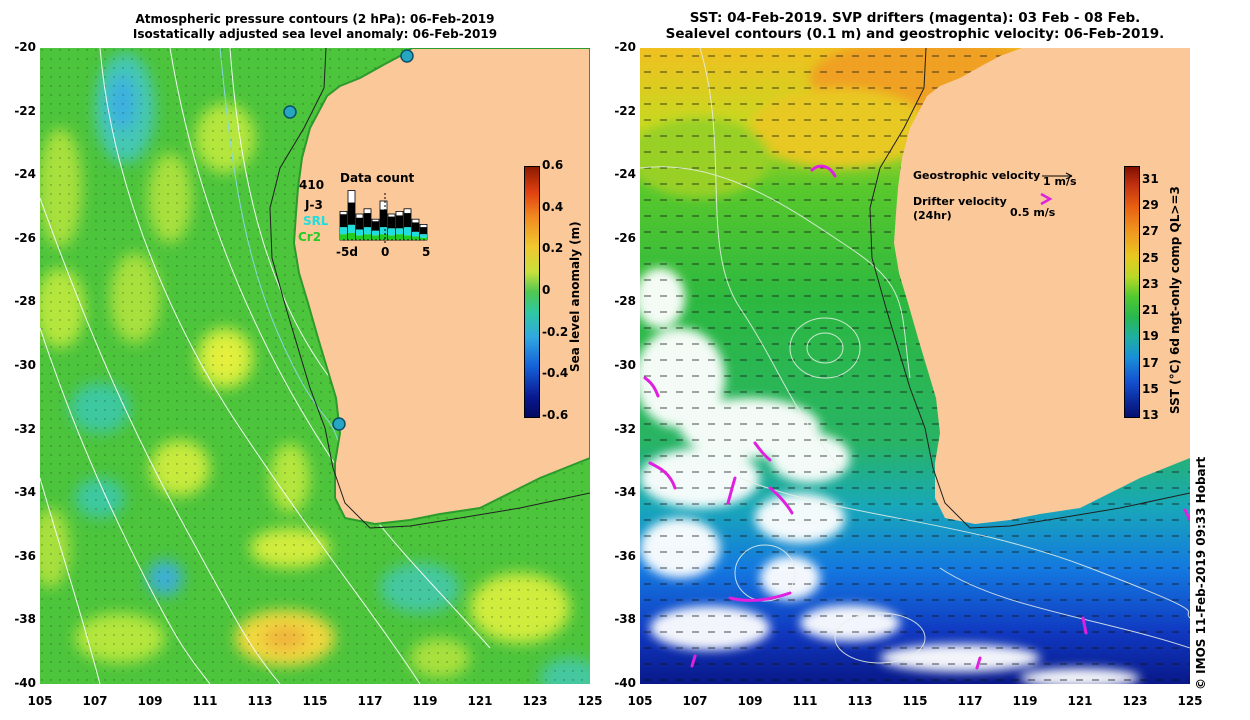  I want to click on sst-colorbar-tick: 15, so click(1150, 388).